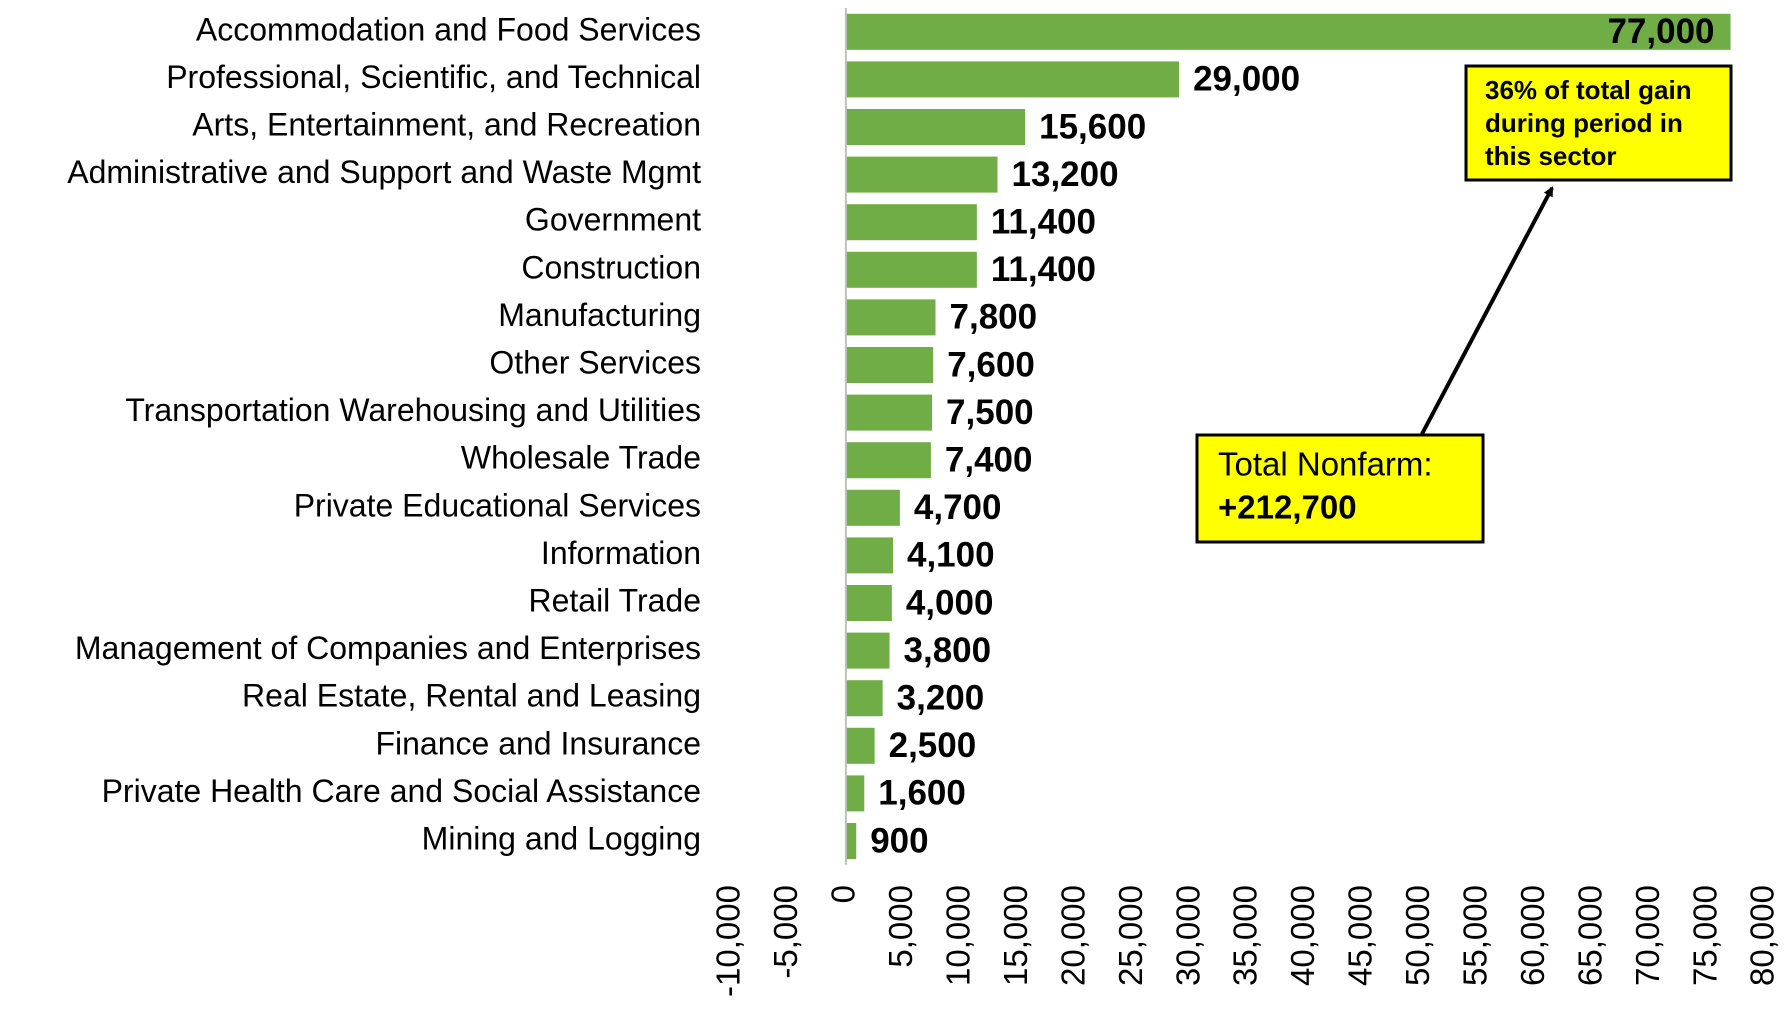 The width and height of the screenshot is (1789, 1031). Describe the element at coordinates (1551, 156) in the screenshot. I see `annotation-text: this sector` at that location.